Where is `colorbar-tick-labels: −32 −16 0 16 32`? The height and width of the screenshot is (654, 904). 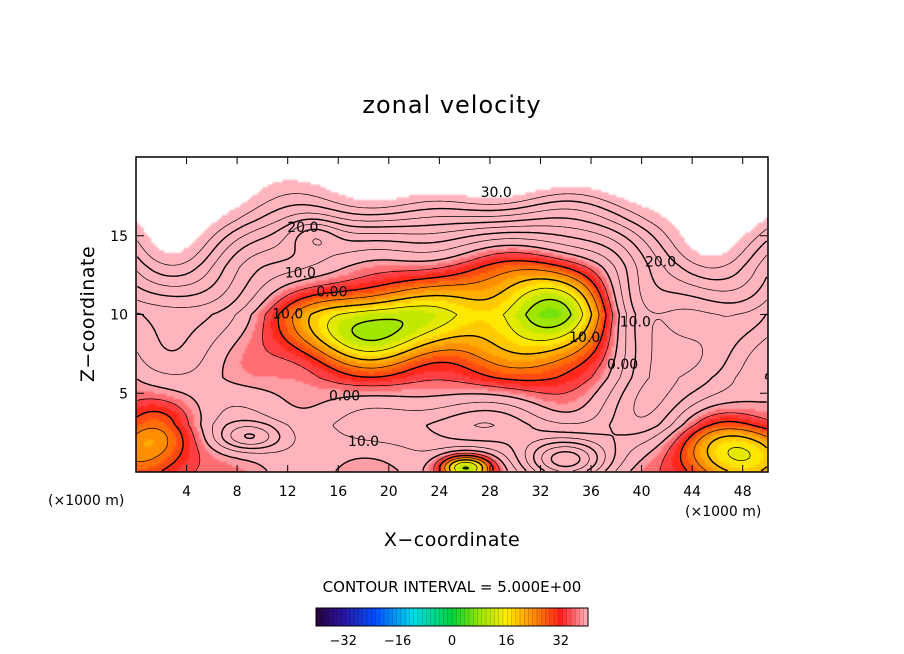
colorbar-tick-labels: −32 −16 0 16 32 is located at coordinates (449, 641).